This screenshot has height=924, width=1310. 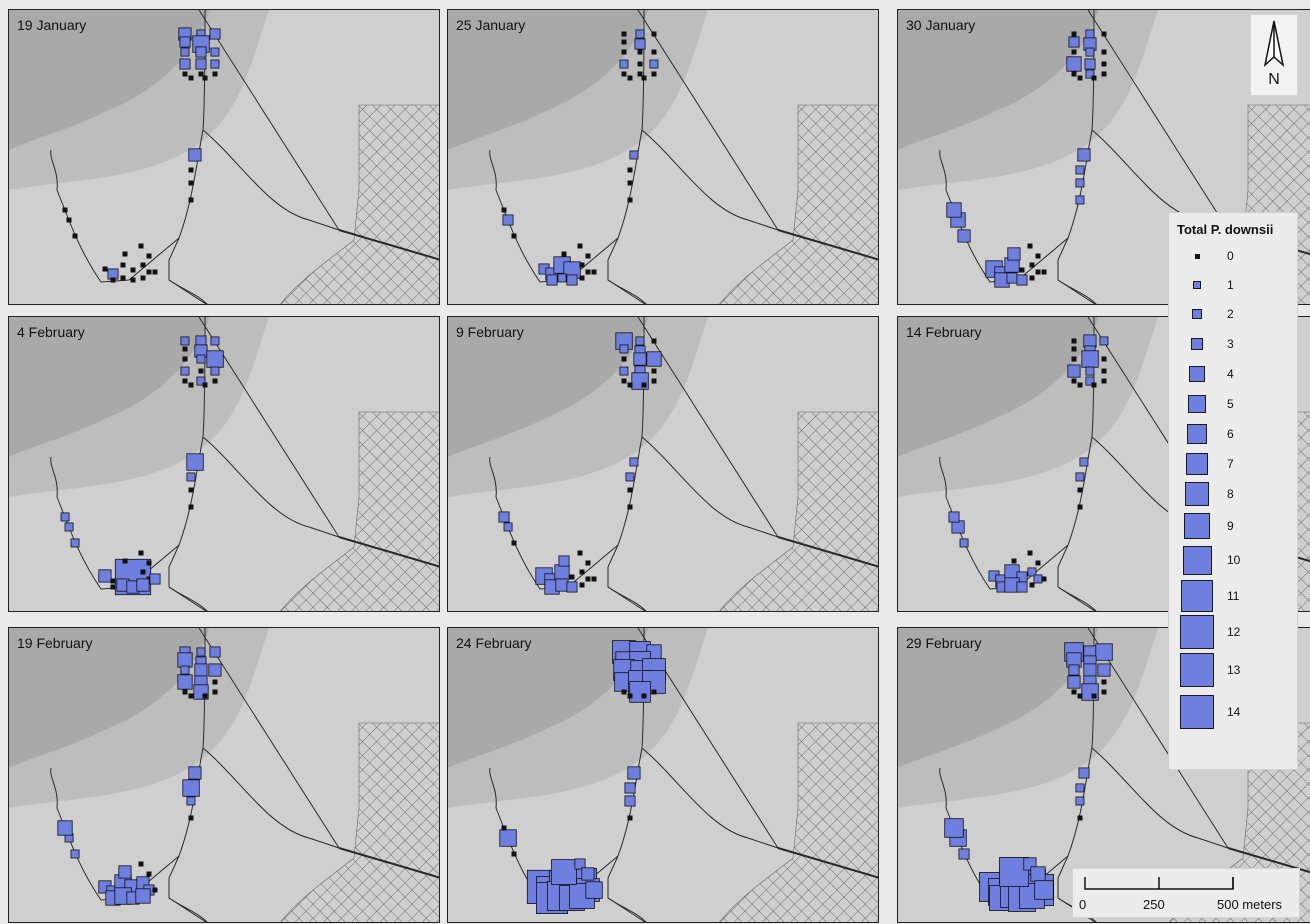 What do you see at coordinates (1230, 314) in the screenshot?
I see `legend-label: 2` at bounding box center [1230, 314].